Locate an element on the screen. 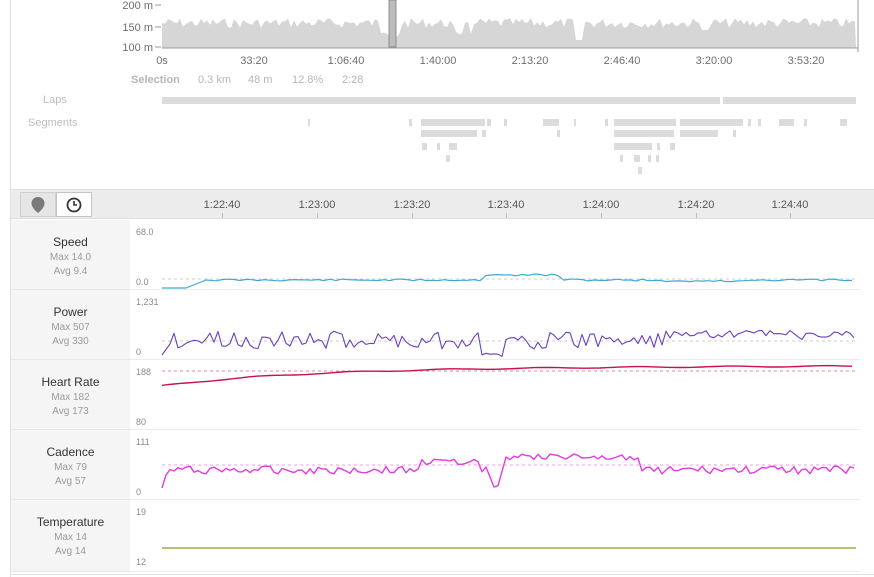 The width and height of the screenshot is (874, 577). stream-y-min: 80 is located at coordinates (141, 422).